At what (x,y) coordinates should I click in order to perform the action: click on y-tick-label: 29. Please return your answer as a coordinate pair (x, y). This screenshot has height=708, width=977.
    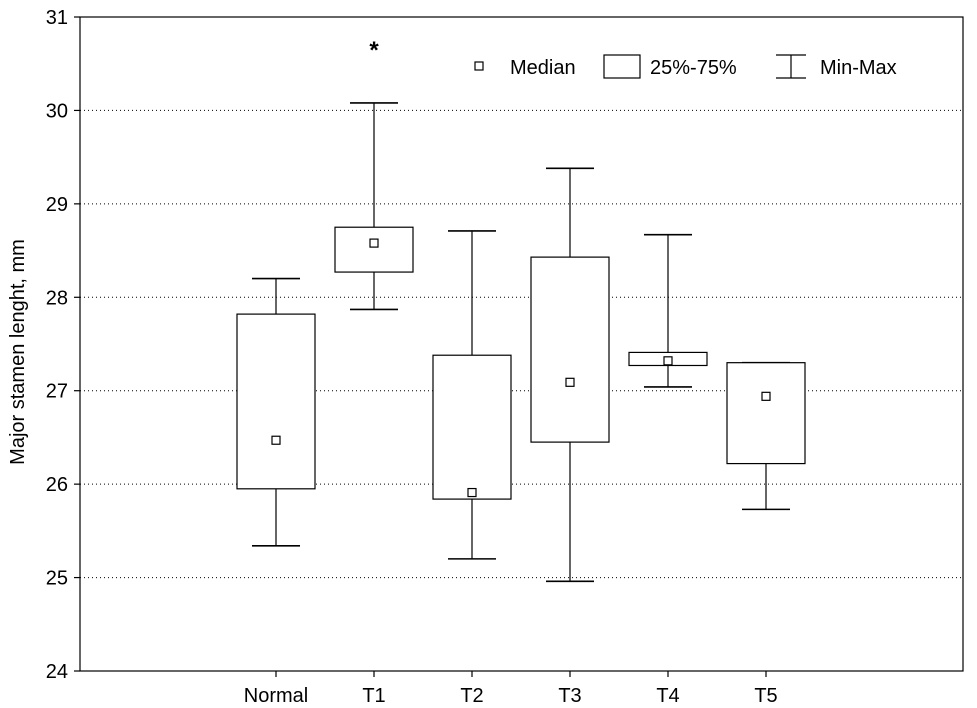
    Looking at the image, I should click on (57, 205).